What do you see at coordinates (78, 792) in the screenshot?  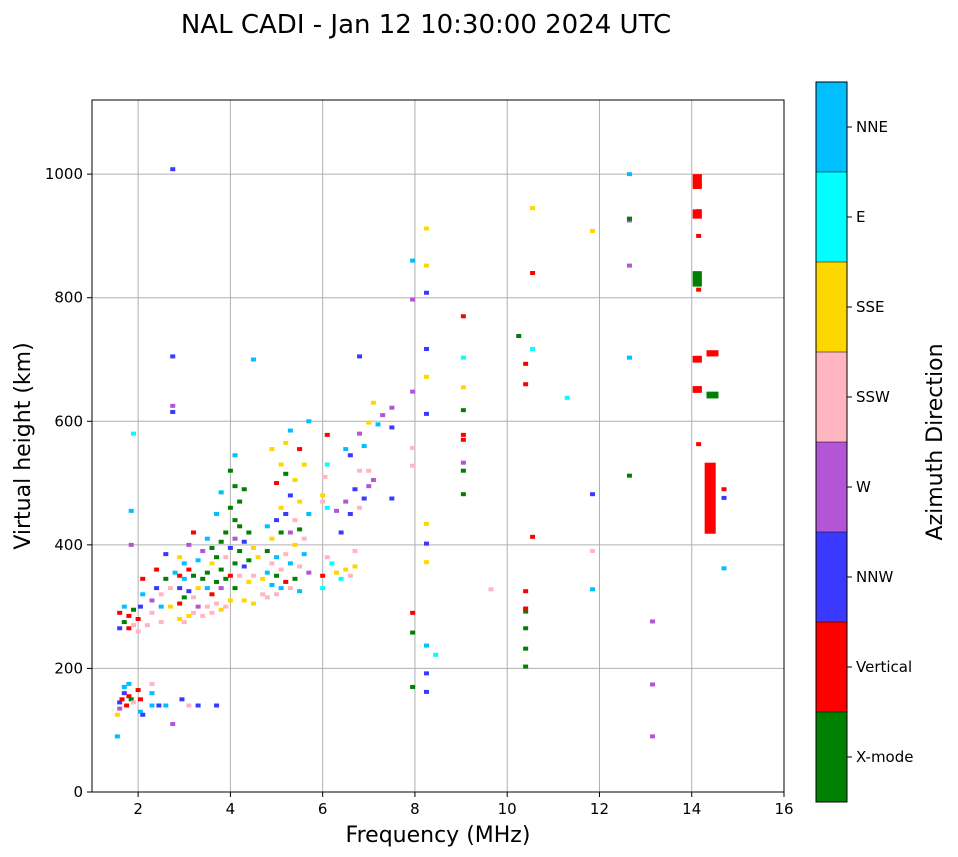 I see `y-tick-label: 0` at bounding box center [78, 792].